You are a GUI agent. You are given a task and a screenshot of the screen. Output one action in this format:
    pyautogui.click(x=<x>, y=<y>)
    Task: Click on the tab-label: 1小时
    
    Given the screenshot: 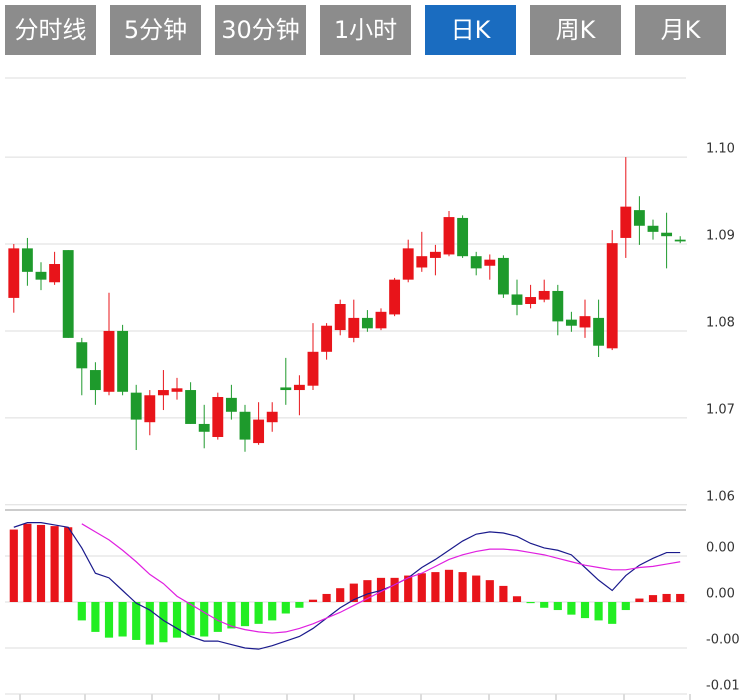 What is the action you would take?
    pyautogui.click(x=365, y=30)
    